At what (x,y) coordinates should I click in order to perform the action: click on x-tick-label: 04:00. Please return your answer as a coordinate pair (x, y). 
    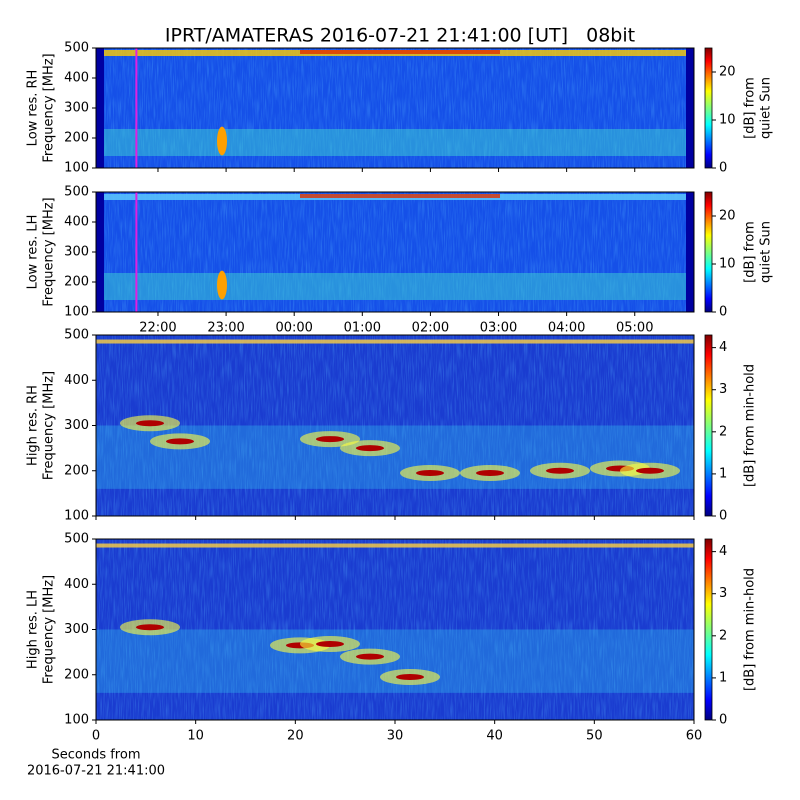
    Looking at the image, I should click on (566, 328).